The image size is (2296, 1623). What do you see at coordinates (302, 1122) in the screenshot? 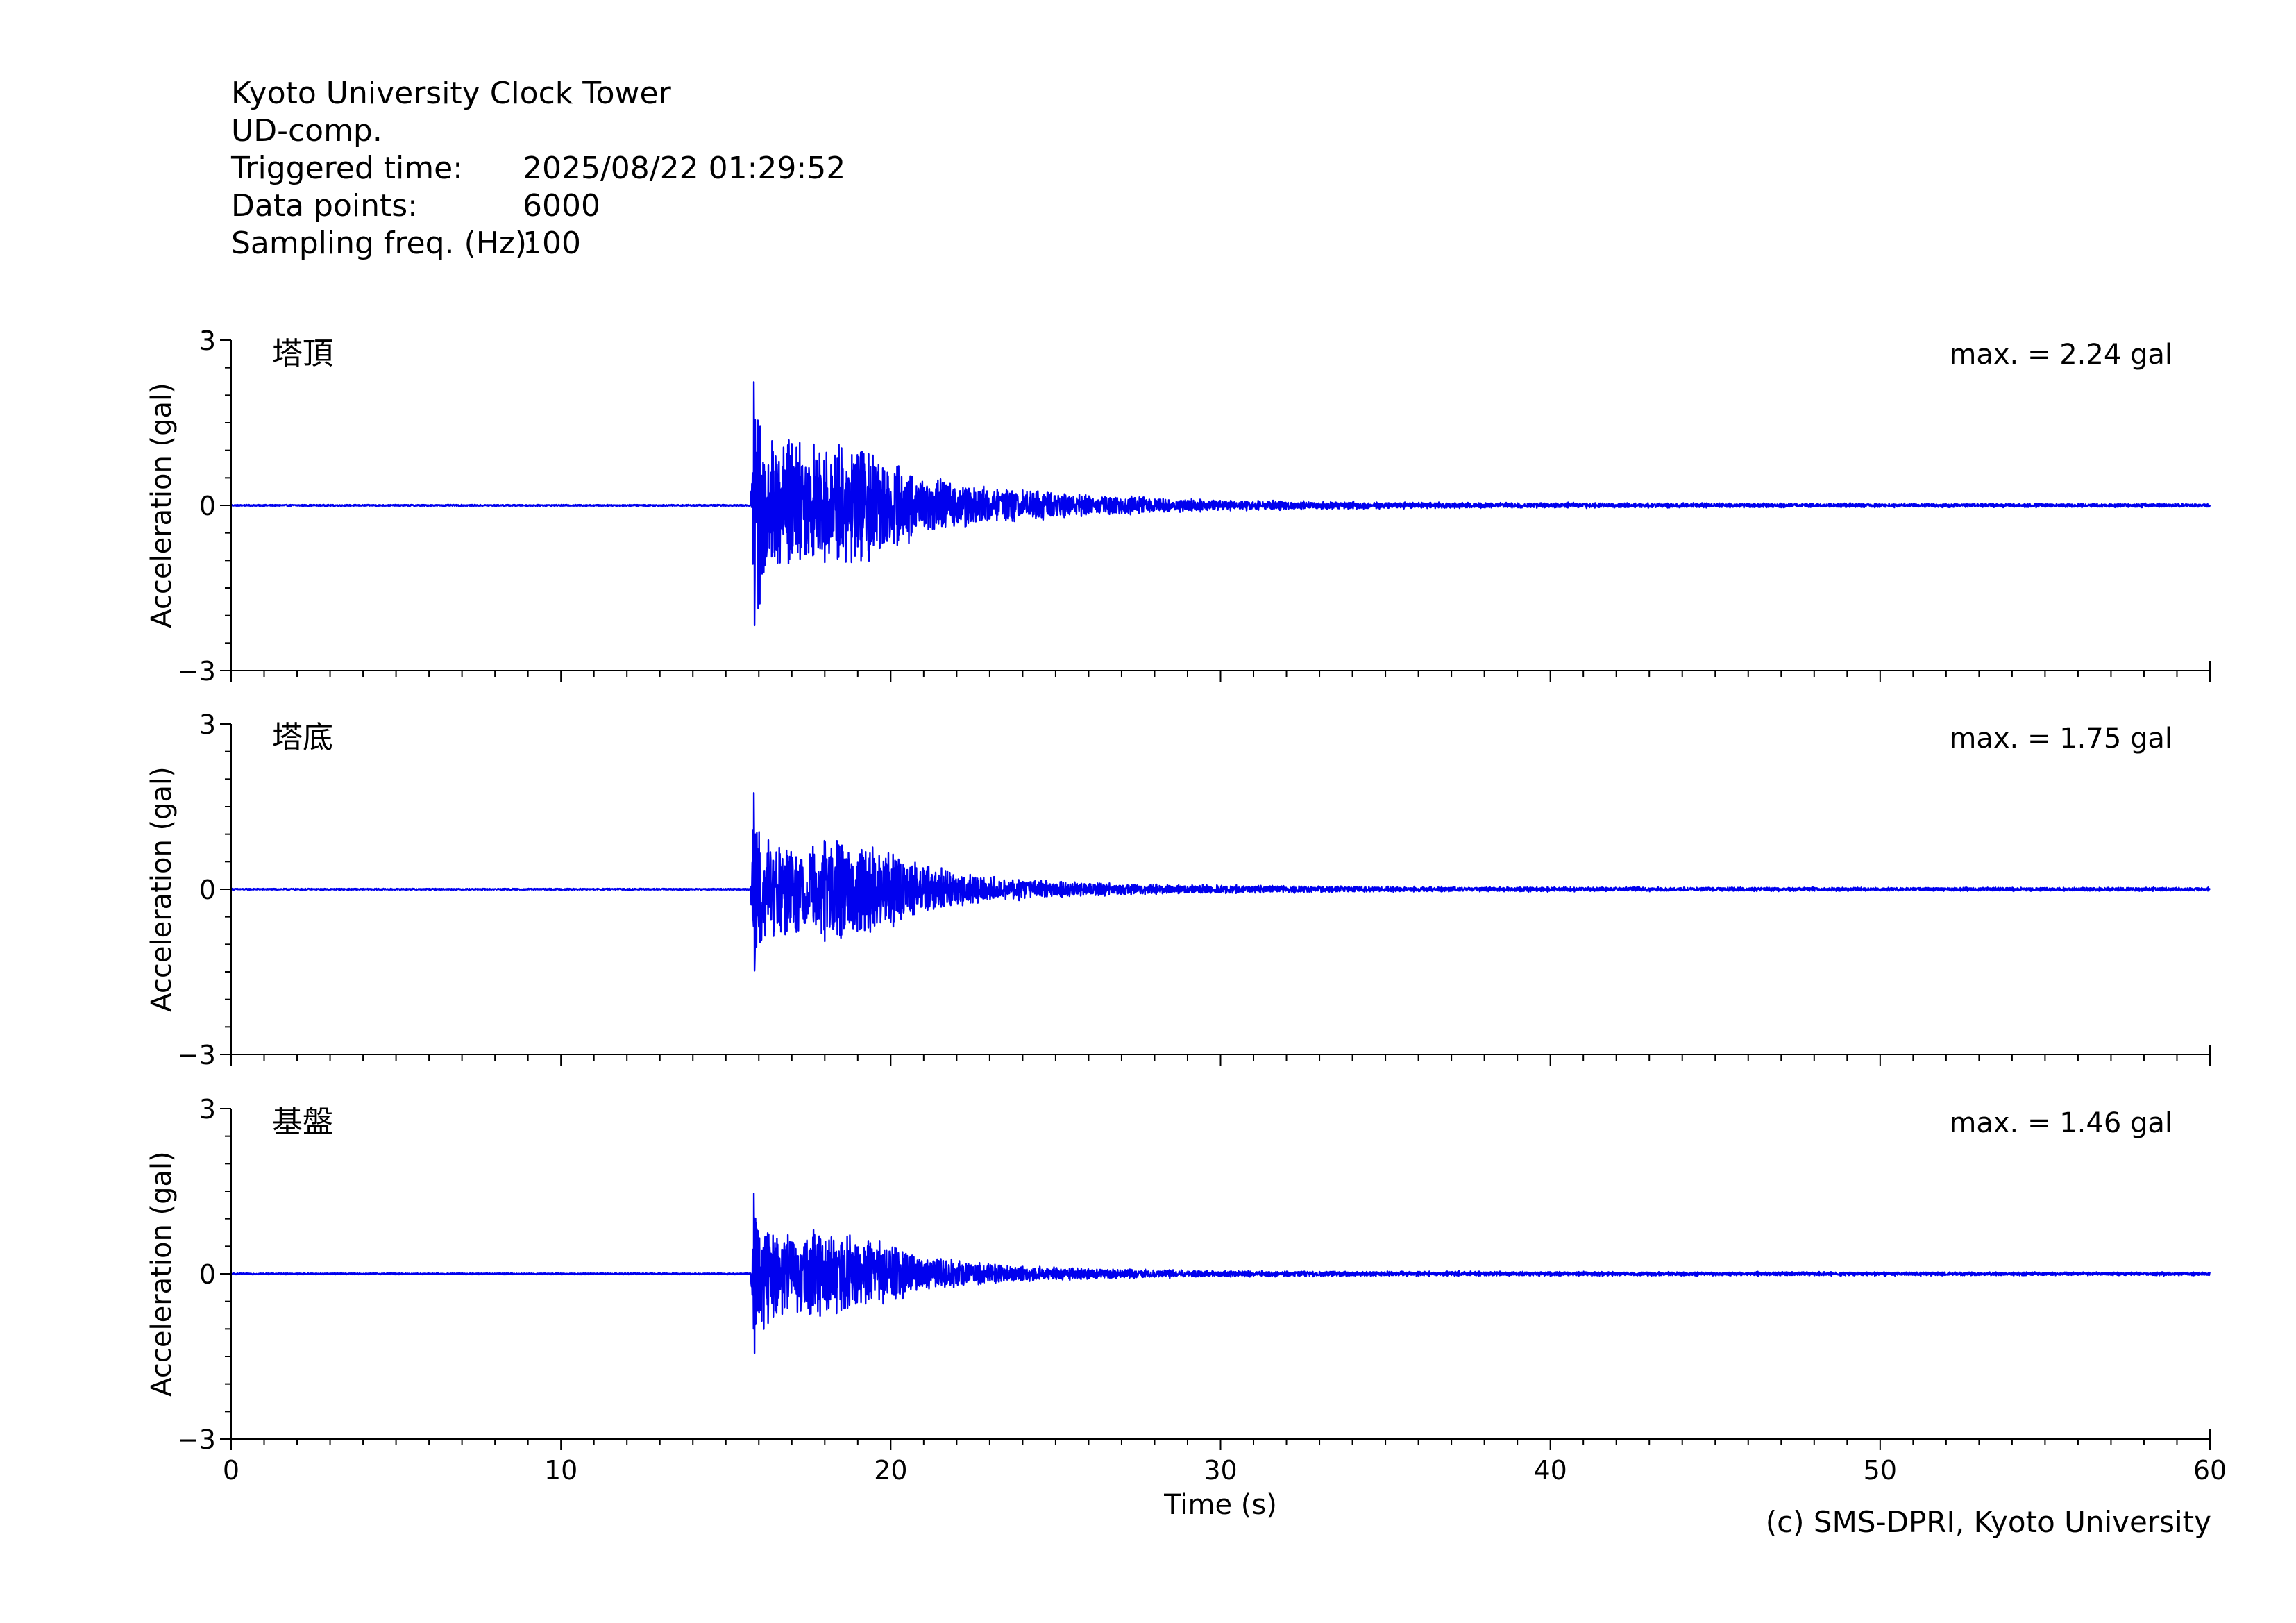
I see `panel-name: 基盤` at bounding box center [302, 1122].